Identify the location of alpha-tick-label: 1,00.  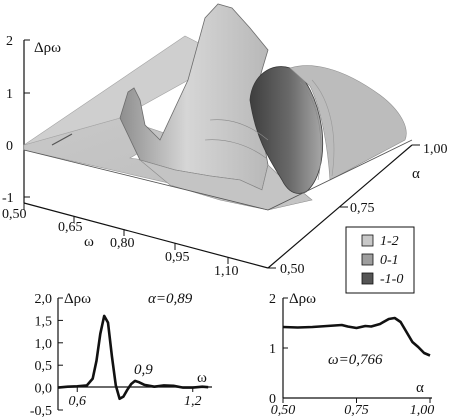
(435, 149).